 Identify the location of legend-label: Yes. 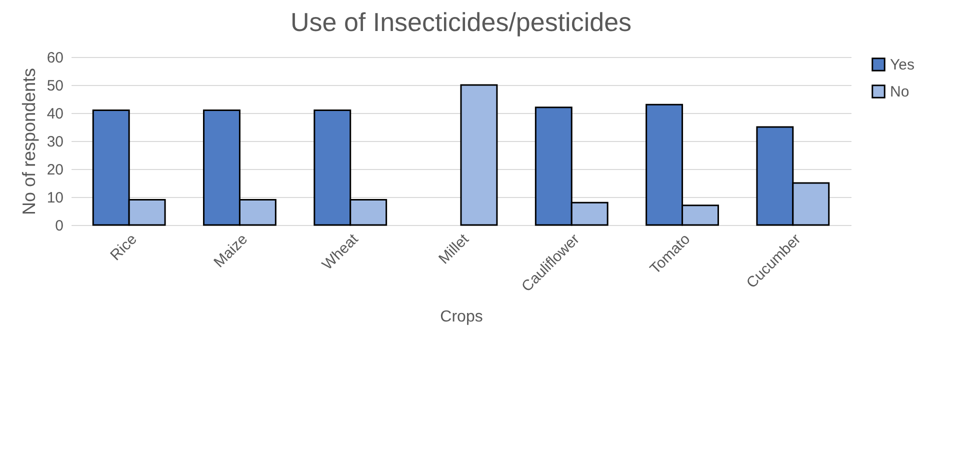
(902, 65).